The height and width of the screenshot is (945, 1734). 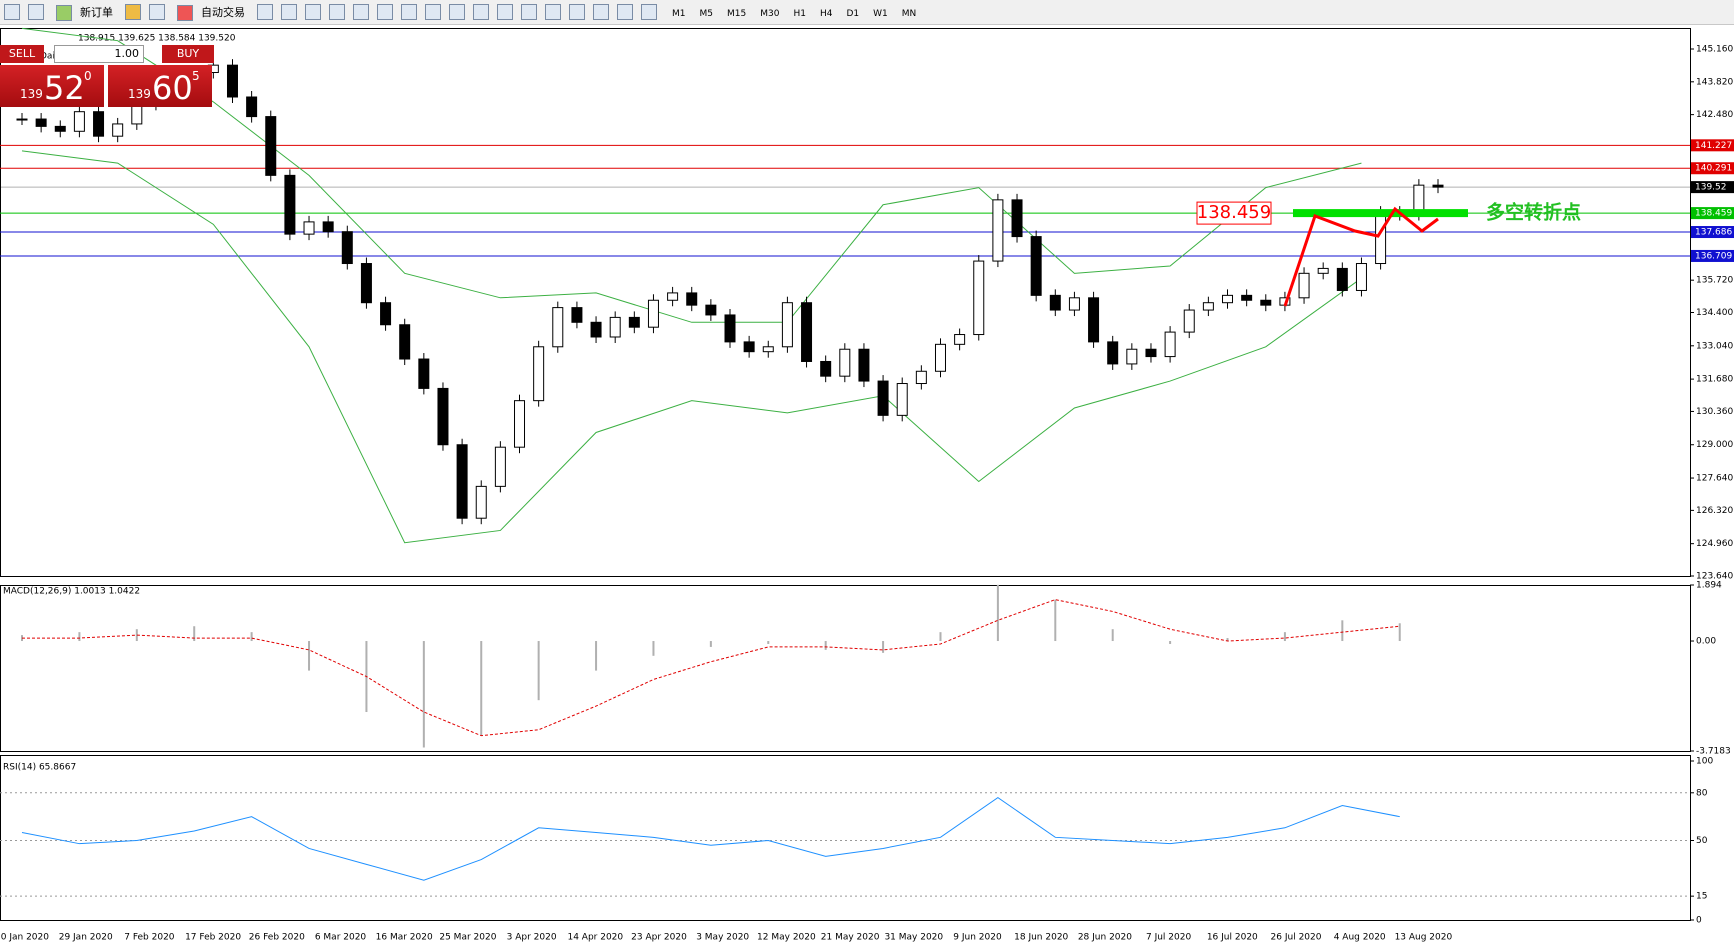 What do you see at coordinates (659, 938) in the screenshot?
I see `x-tick-label: 23 Apr 2020` at bounding box center [659, 938].